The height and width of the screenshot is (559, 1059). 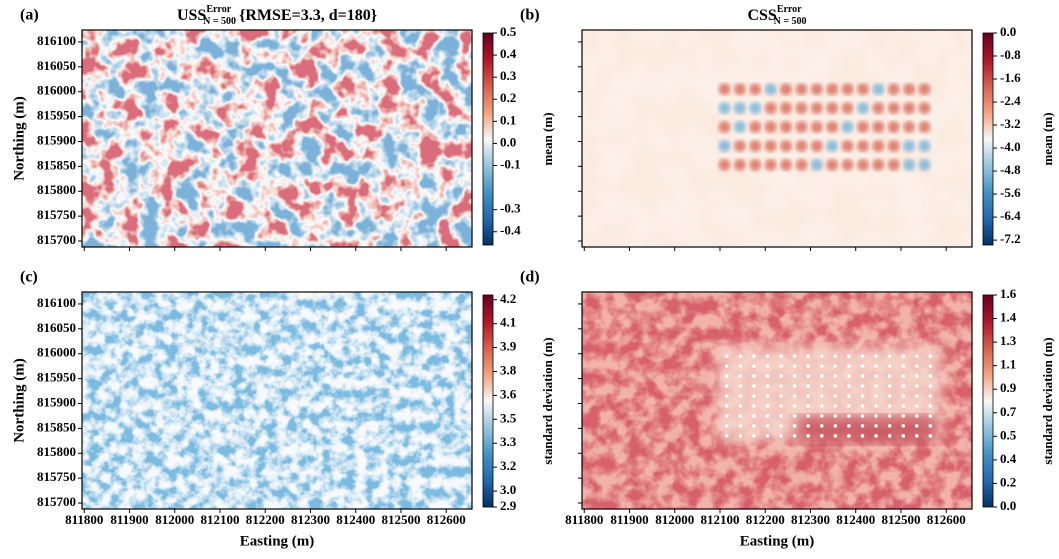 I want to click on low-region, so click(x=867, y=429).